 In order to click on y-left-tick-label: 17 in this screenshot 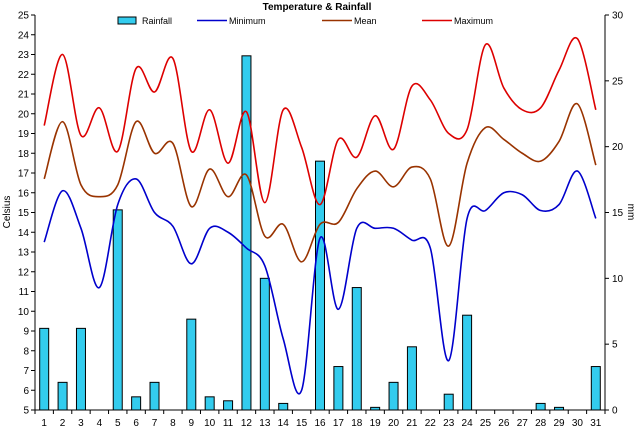, I will do `click(24, 174)`.